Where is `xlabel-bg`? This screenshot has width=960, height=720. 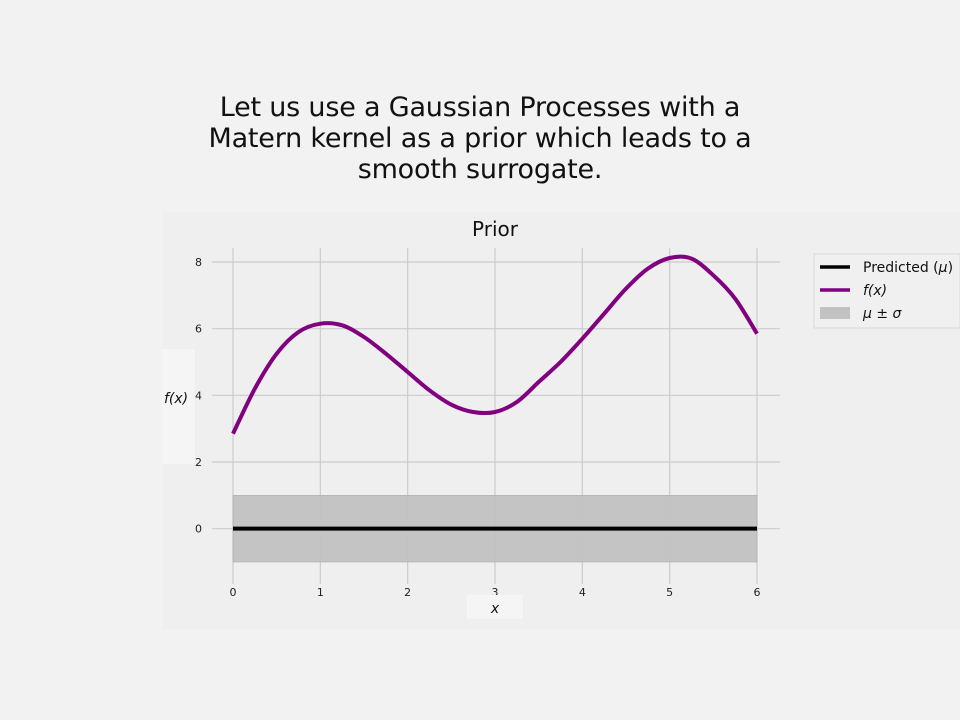
xlabel-bg is located at coordinates (495, 607).